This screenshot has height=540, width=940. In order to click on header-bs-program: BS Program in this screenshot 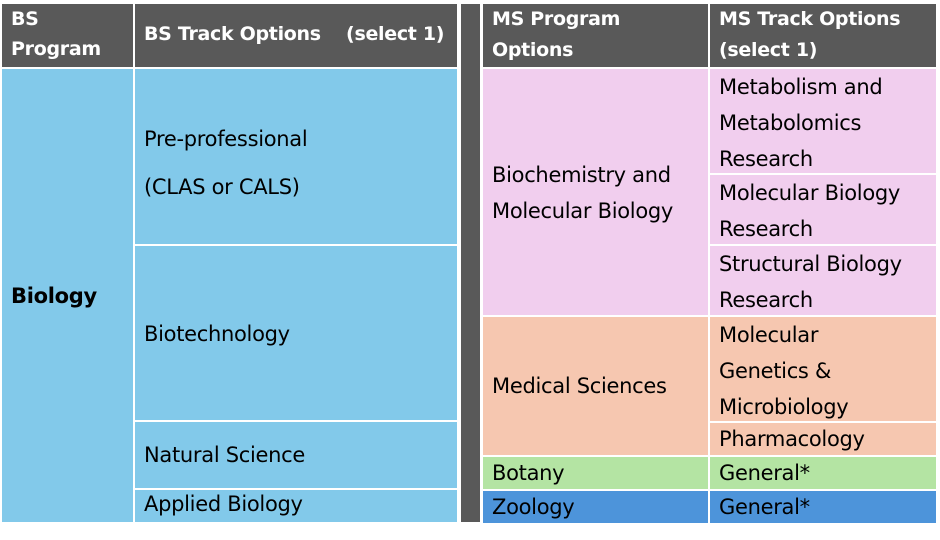, I will do `click(67, 35)`.